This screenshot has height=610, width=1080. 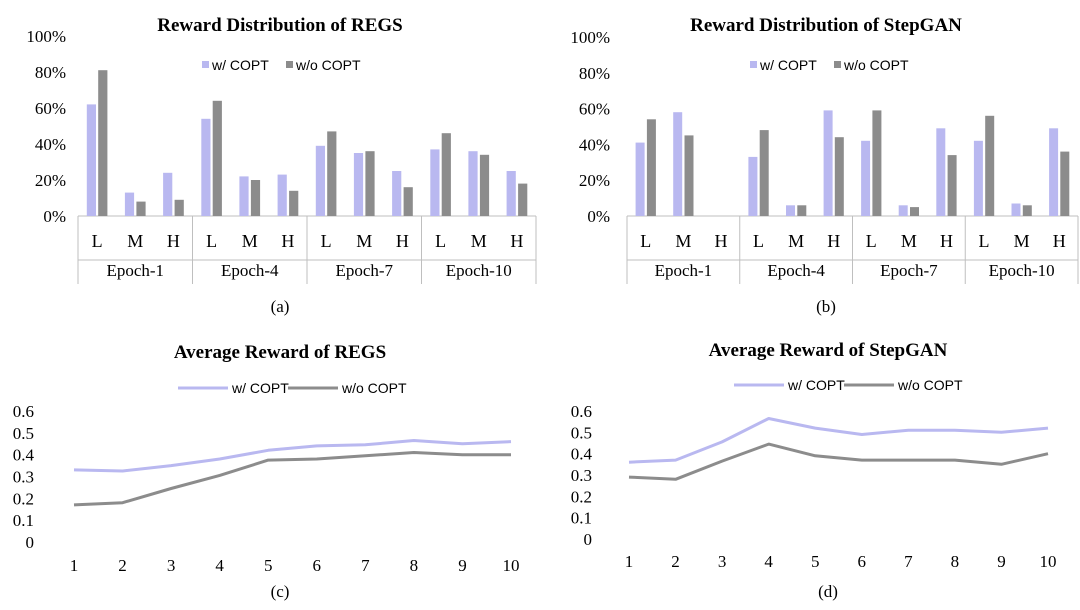 I want to click on group-label: Epoch-4, so click(x=250, y=270).